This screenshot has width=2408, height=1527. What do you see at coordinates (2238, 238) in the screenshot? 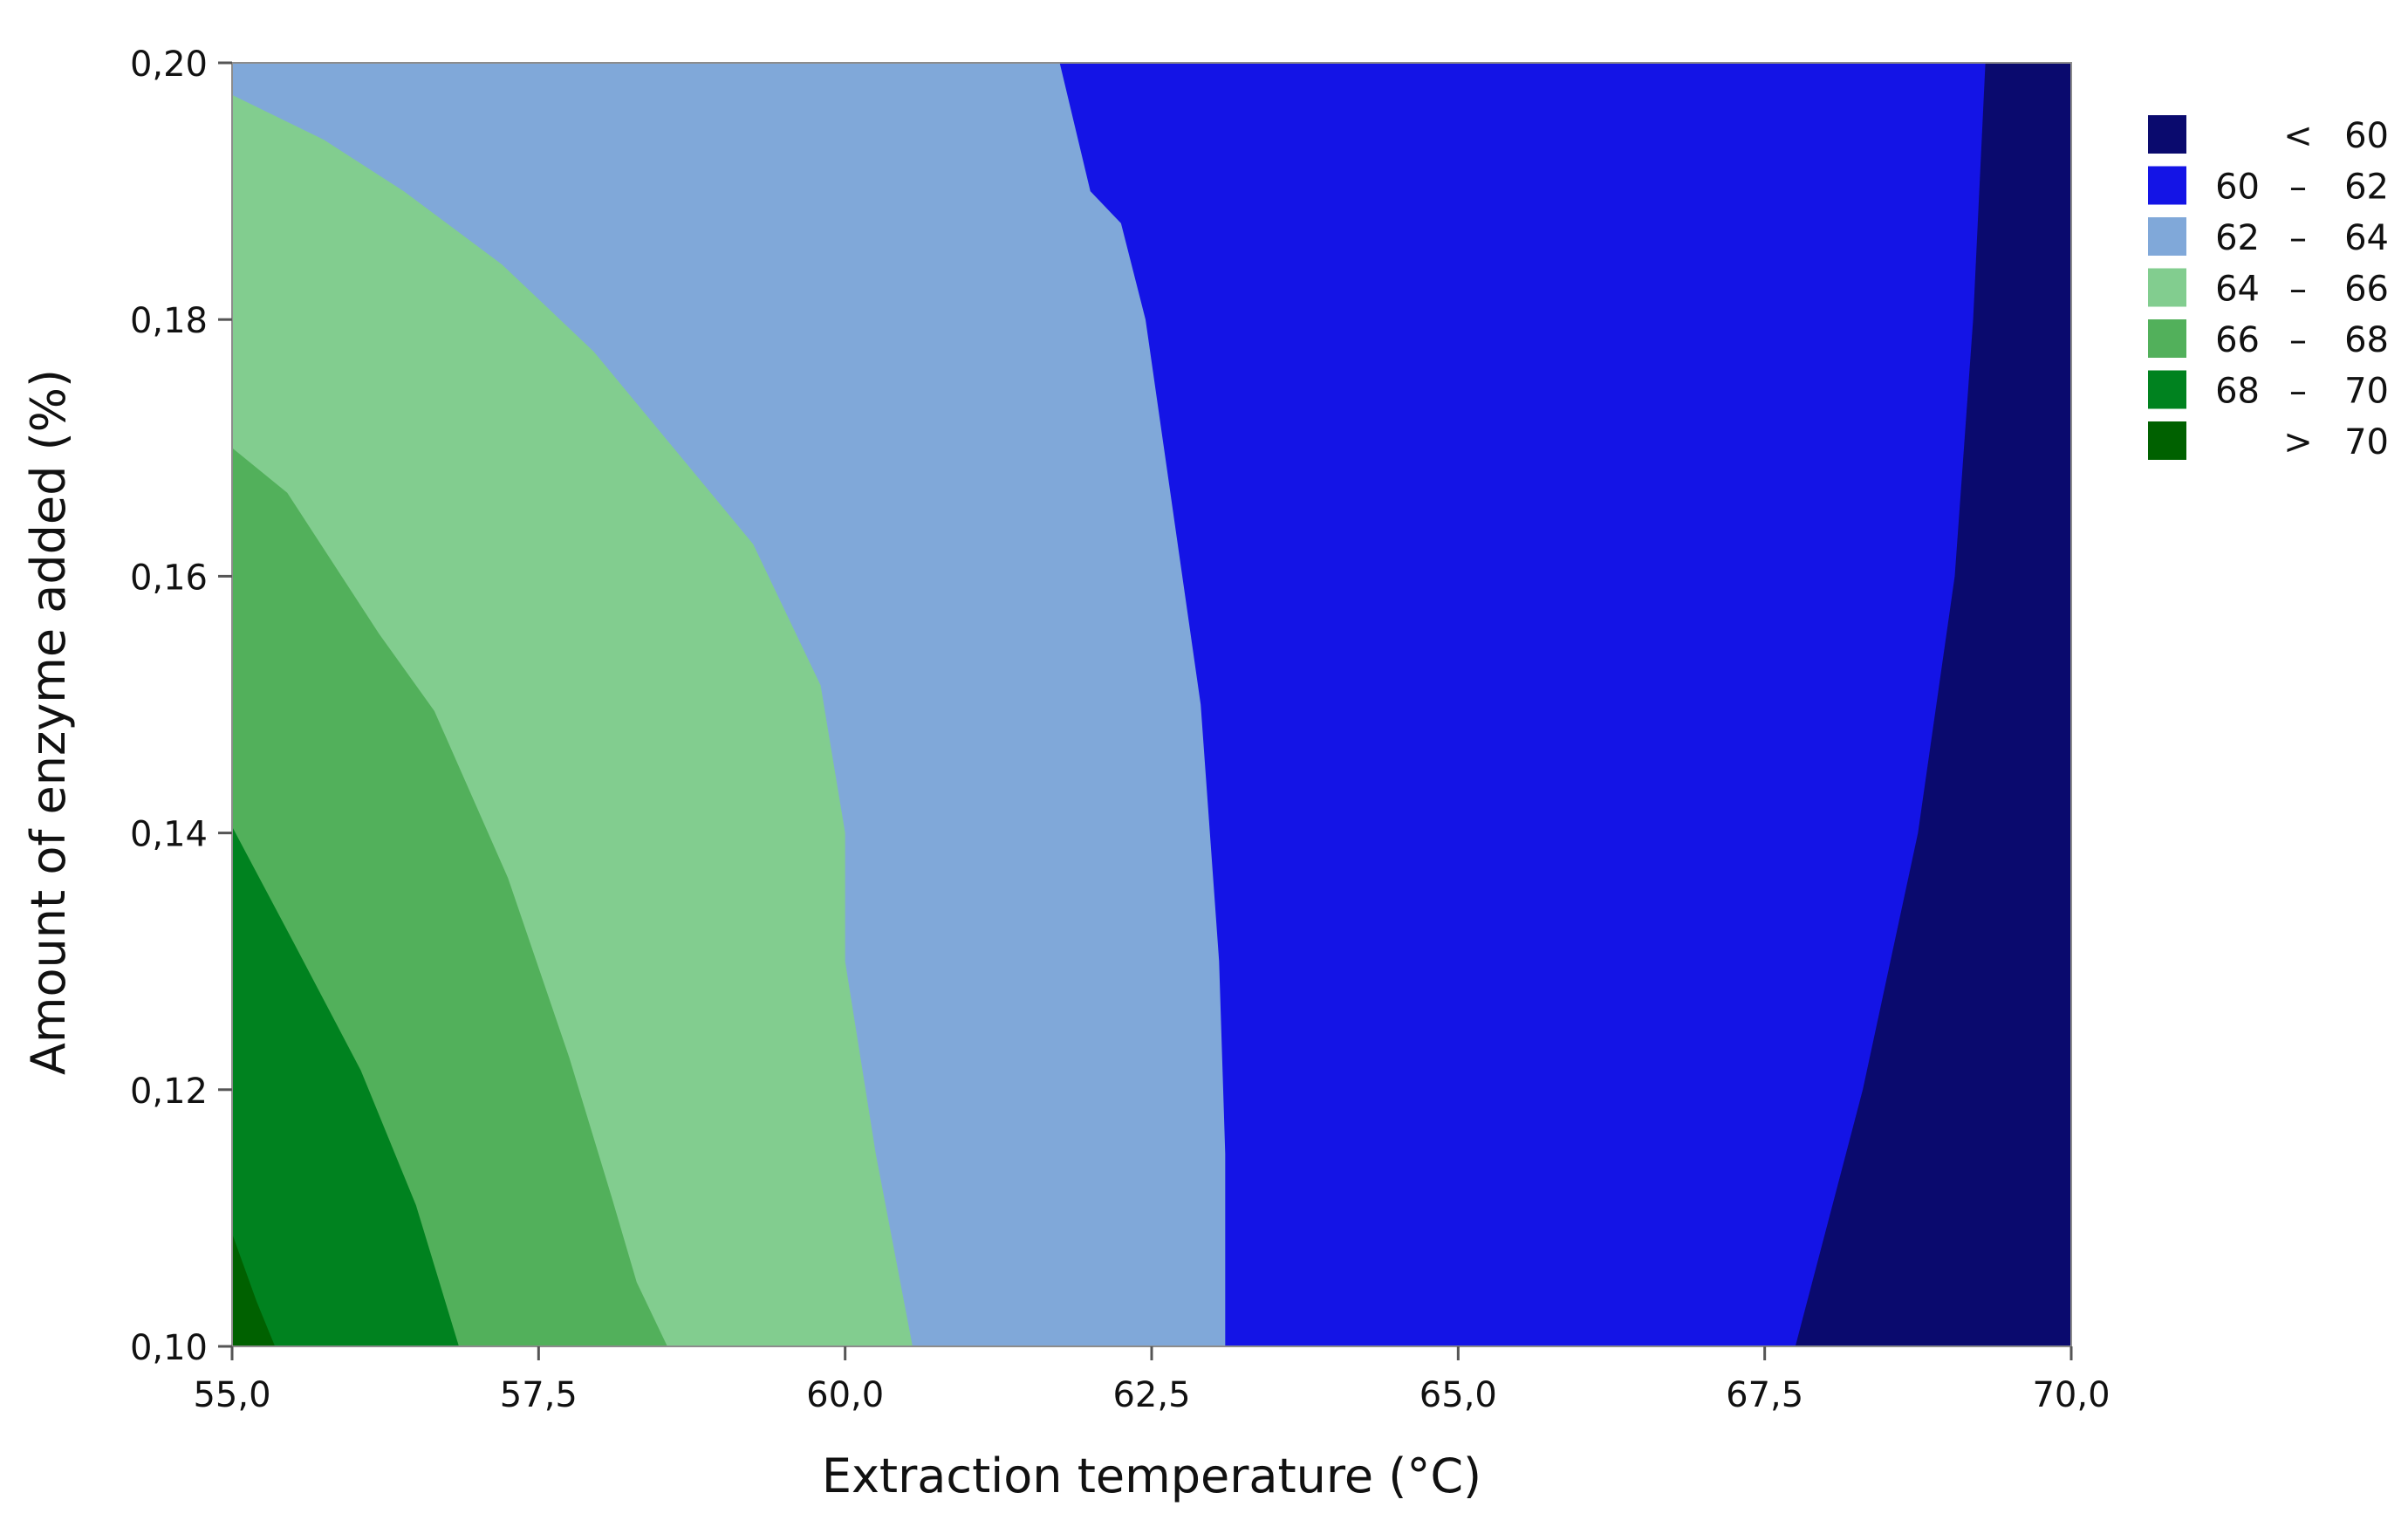
I see `legend-label-low: 62` at bounding box center [2238, 238].